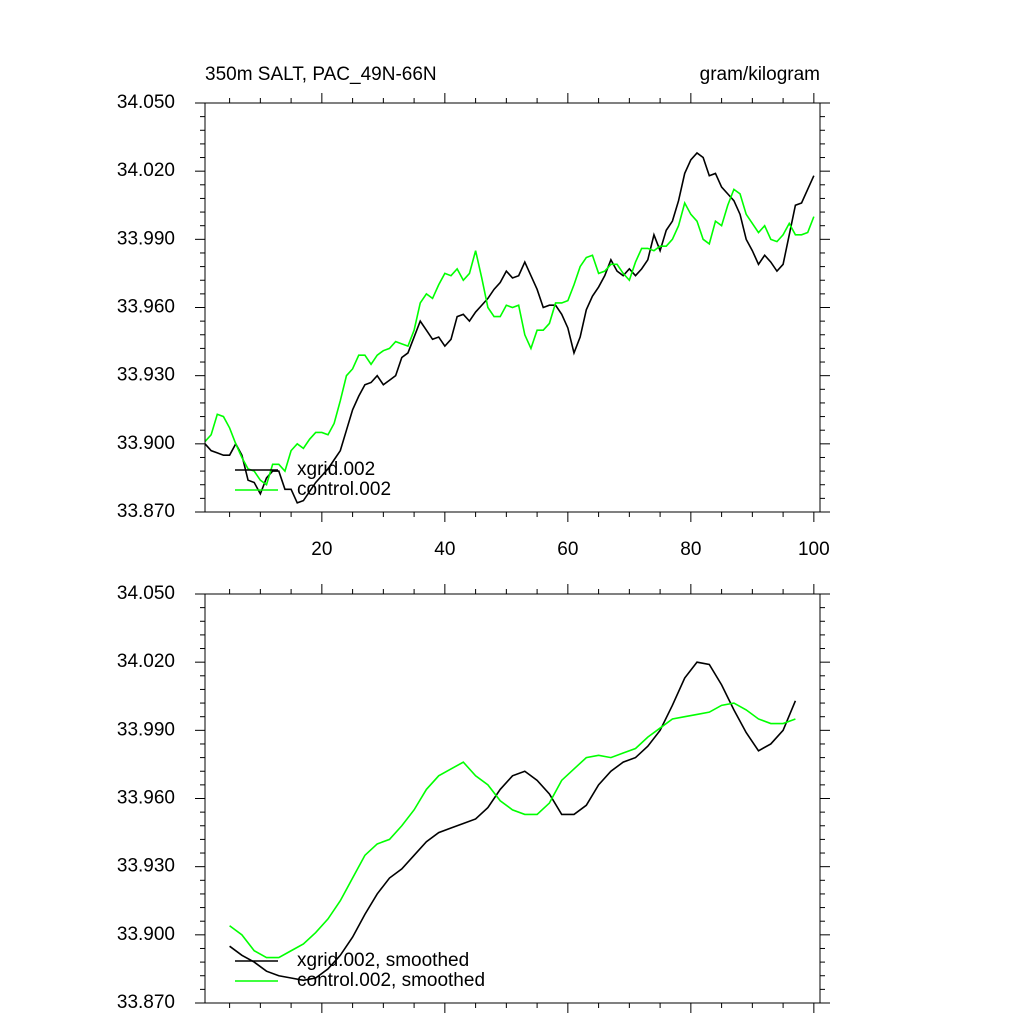  Describe the element at coordinates (690, 549) in the screenshot. I see `x-tick-label: 80` at that location.